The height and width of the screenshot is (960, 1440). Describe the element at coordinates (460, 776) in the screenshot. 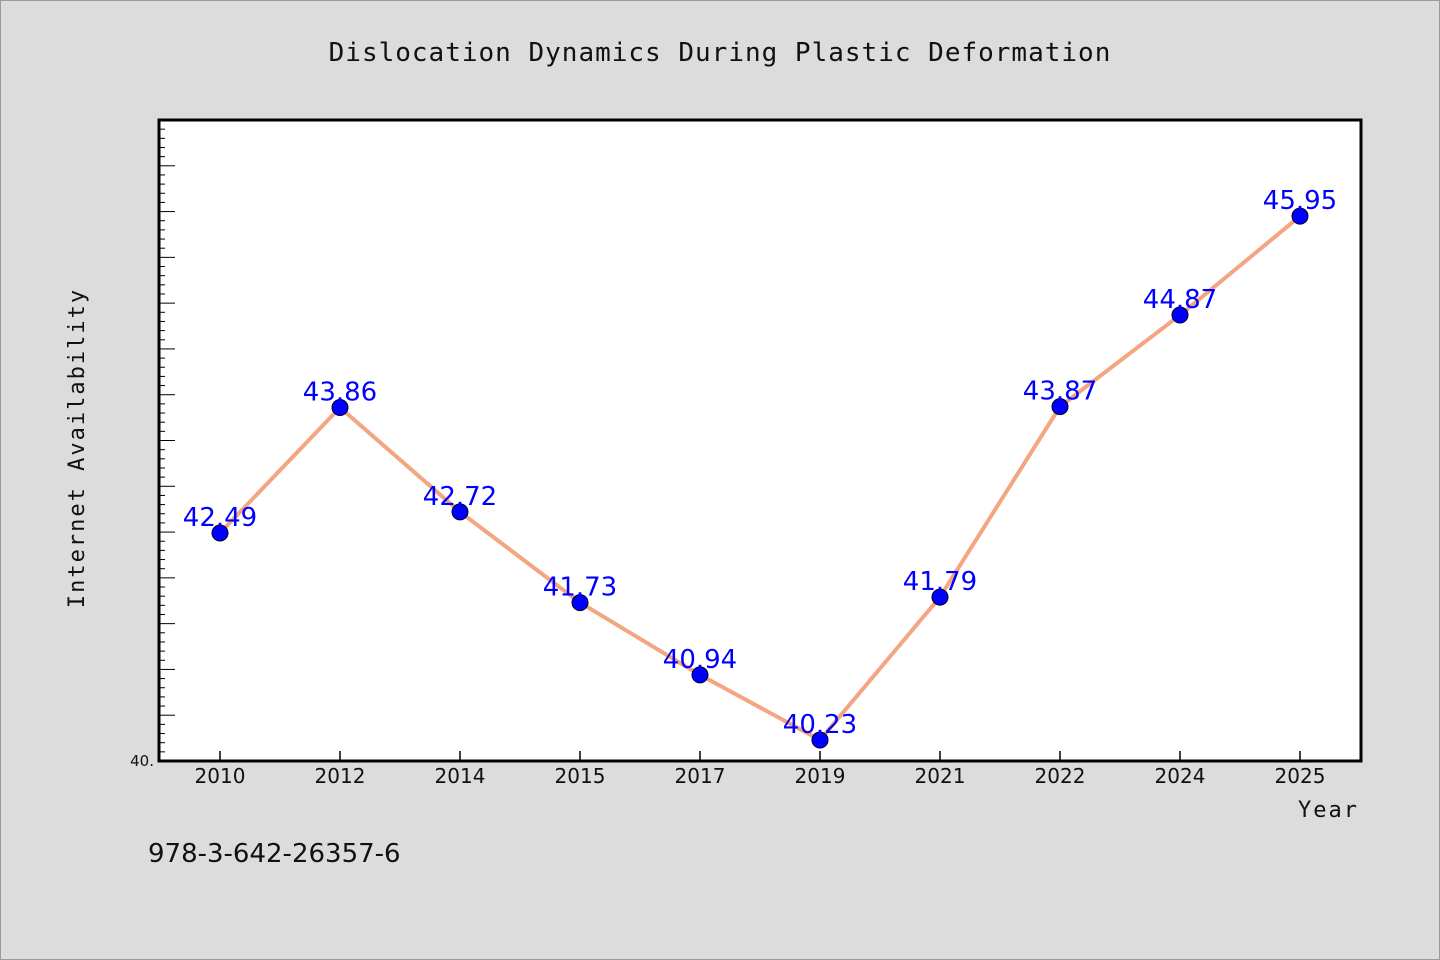

I see `x-tick-label: 2014` at that location.